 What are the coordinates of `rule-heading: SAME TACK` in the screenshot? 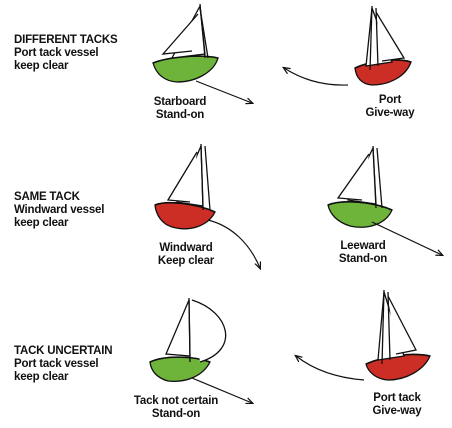 It's located at (47, 197).